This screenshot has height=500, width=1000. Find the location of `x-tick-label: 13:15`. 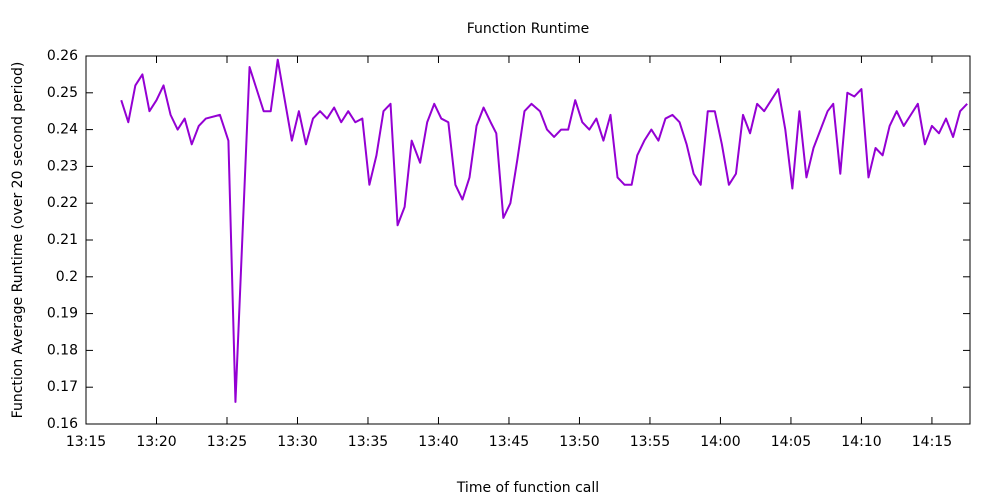

x-tick-label: 13:15 is located at coordinates (86, 442).